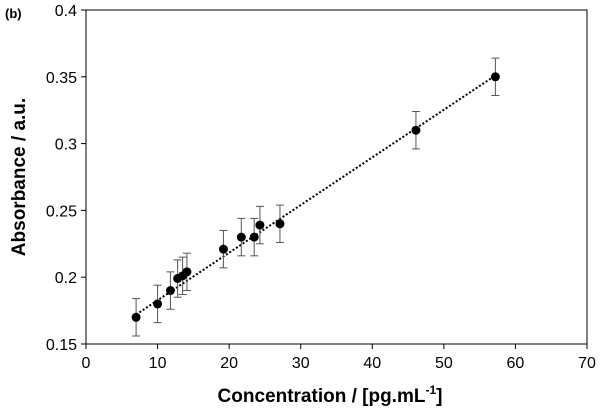  Describe the element at coordinates (86, 363) in the screenshot. I see `x-tick-label: 0` at that location.